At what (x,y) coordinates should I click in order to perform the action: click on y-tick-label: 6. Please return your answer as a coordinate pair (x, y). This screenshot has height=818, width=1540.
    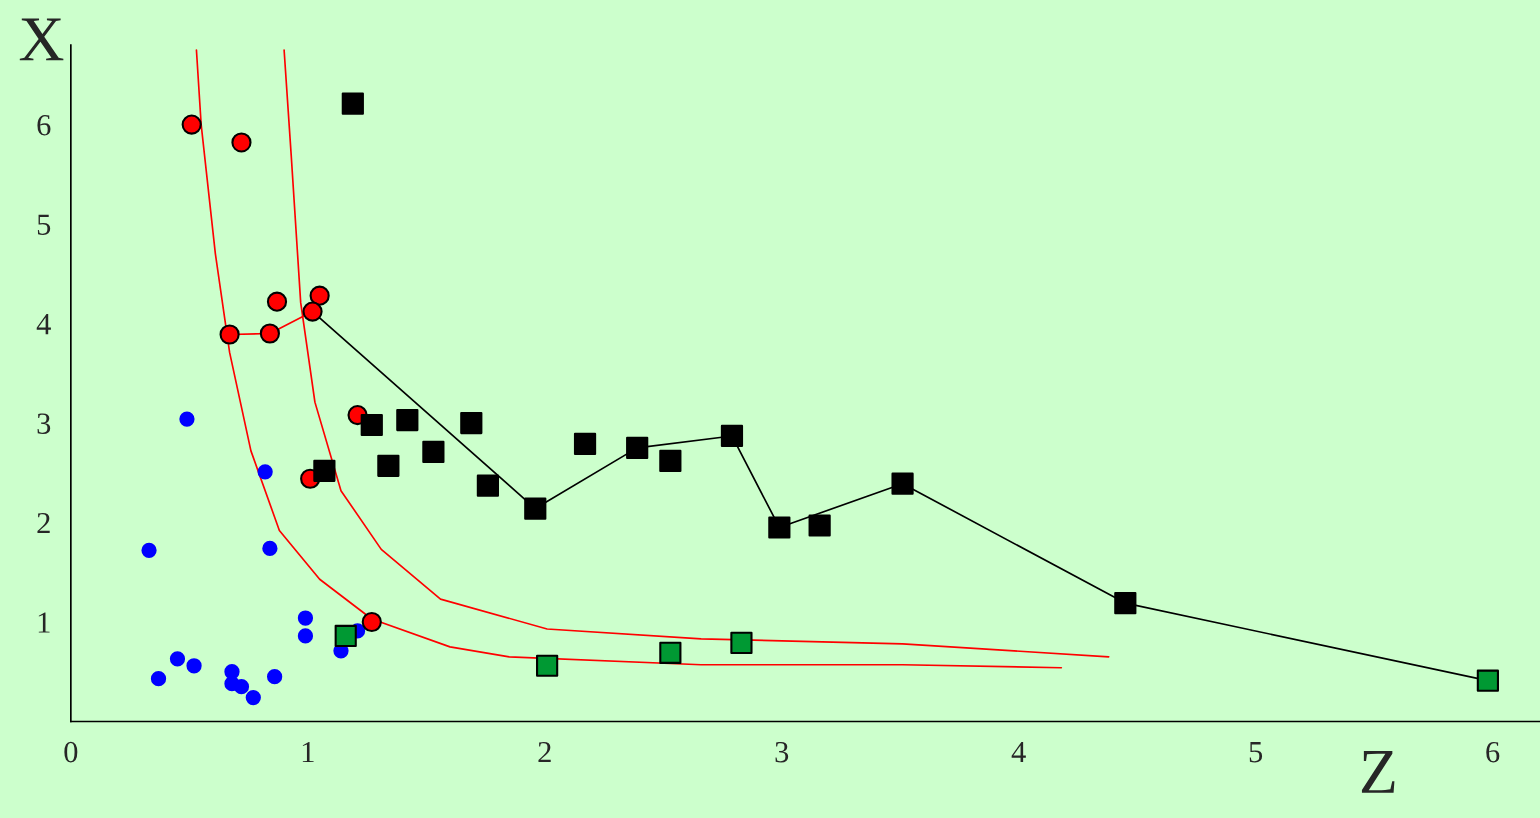
    Looking at the image, I should click on (44, 125).